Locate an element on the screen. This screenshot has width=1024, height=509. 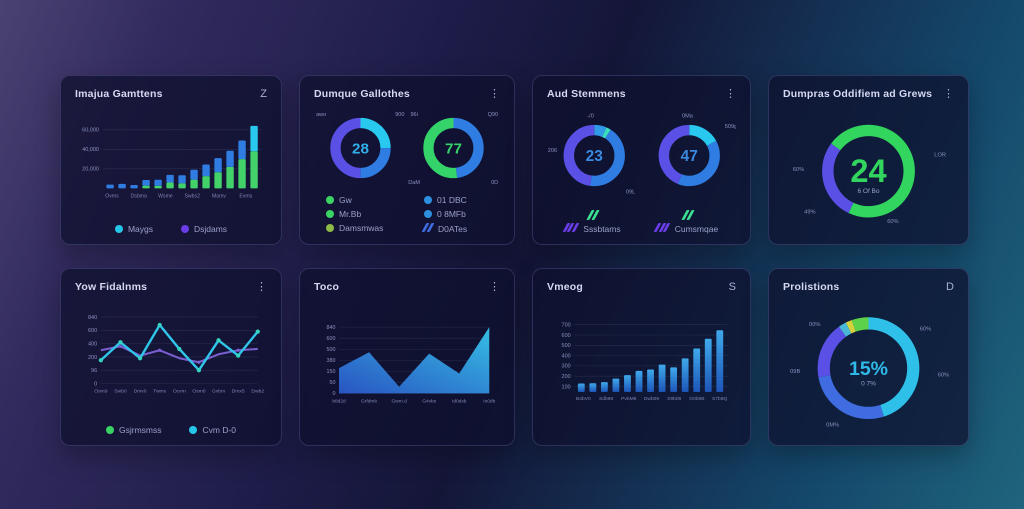
legend-item: D0ATes is located at coordinates (460, 228).